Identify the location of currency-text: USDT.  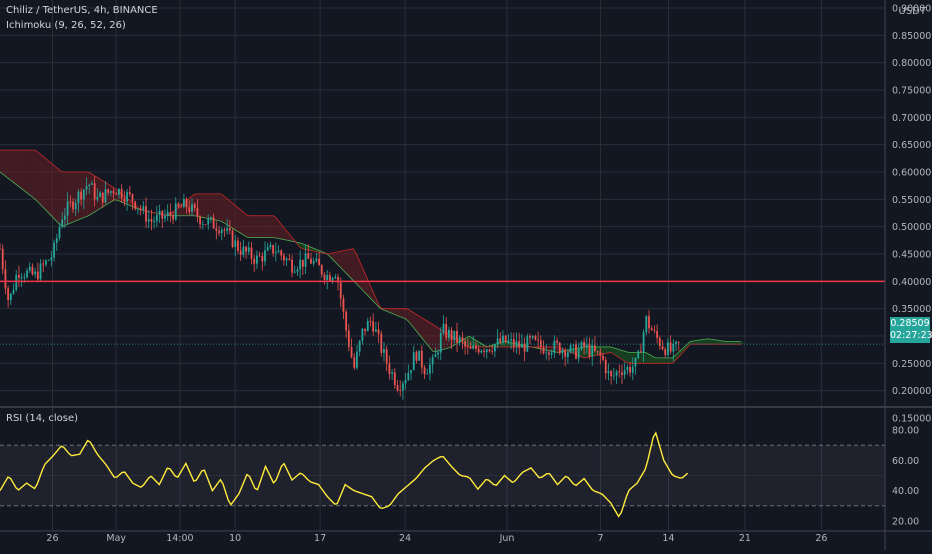
(912, 11).